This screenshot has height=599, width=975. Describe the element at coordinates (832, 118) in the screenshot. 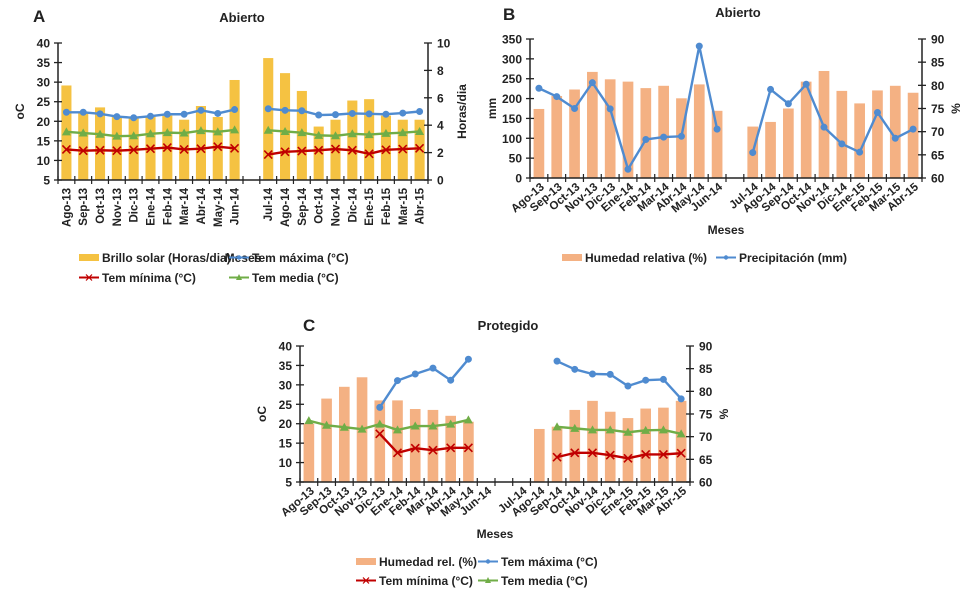

I see `series-line` at that location.